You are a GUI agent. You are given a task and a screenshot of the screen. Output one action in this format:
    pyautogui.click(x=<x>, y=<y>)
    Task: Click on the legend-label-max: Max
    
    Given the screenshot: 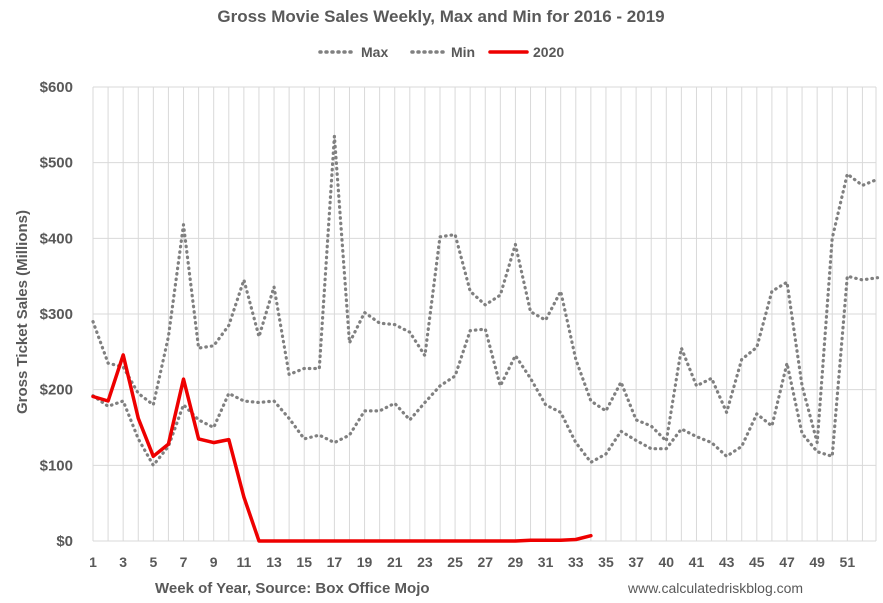 What is the action you would take?
    pyautogui.click(x=374, y=52)
    